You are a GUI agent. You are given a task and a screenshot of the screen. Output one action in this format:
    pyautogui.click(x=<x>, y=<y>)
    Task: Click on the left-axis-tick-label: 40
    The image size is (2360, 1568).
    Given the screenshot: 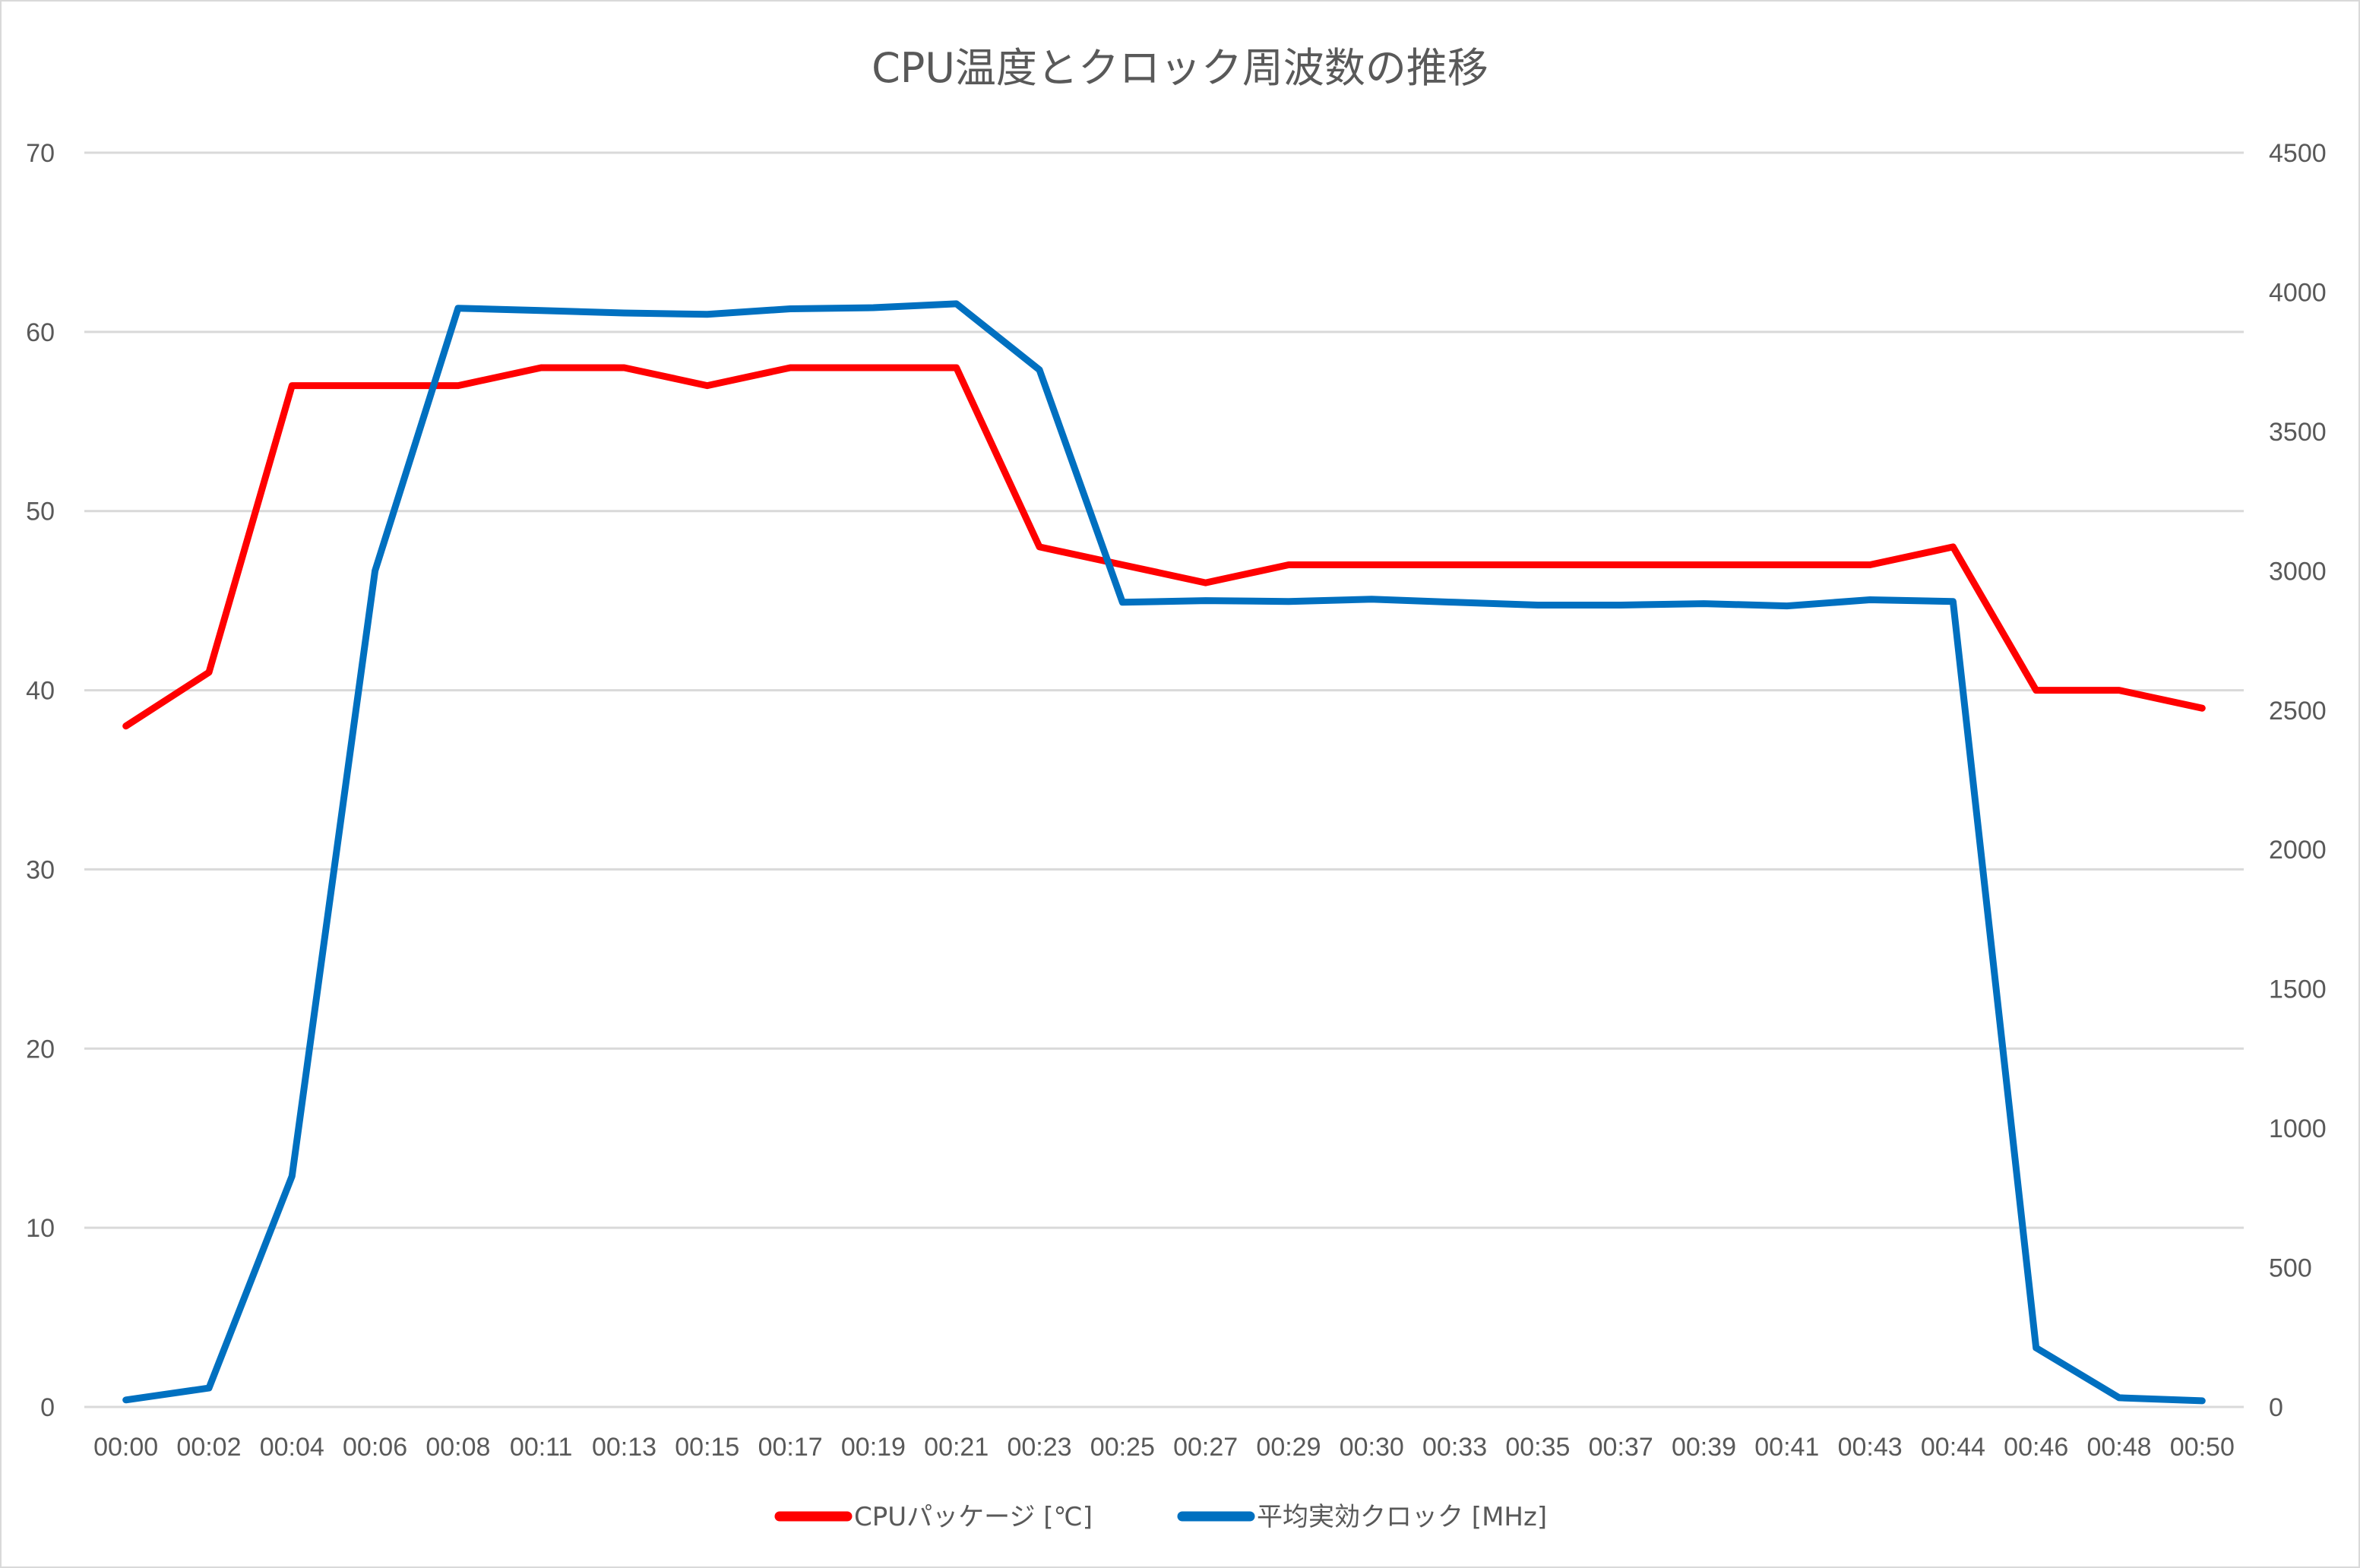 What is the action you would take?
    pyautogui.click(x=40, y=691)
    